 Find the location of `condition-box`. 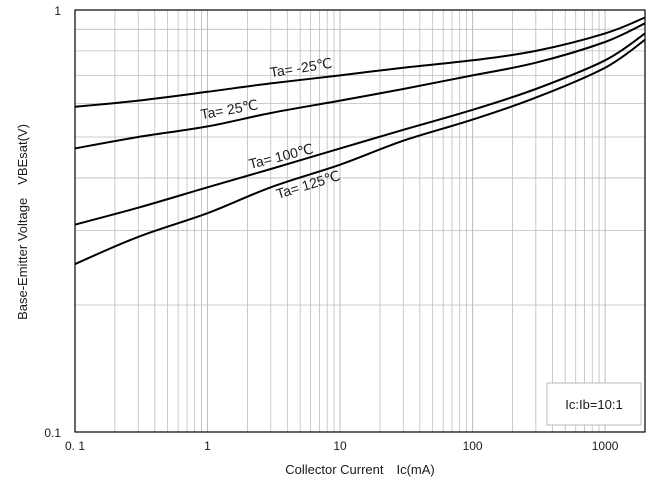

condition-box is located at coordinates (594, 404).